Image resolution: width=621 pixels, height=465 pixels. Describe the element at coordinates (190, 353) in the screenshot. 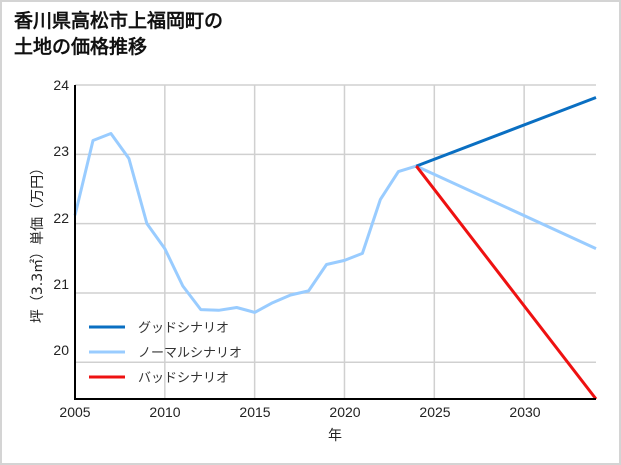

I see `legend-label-normal: ノーマルシナリオ` at that location.